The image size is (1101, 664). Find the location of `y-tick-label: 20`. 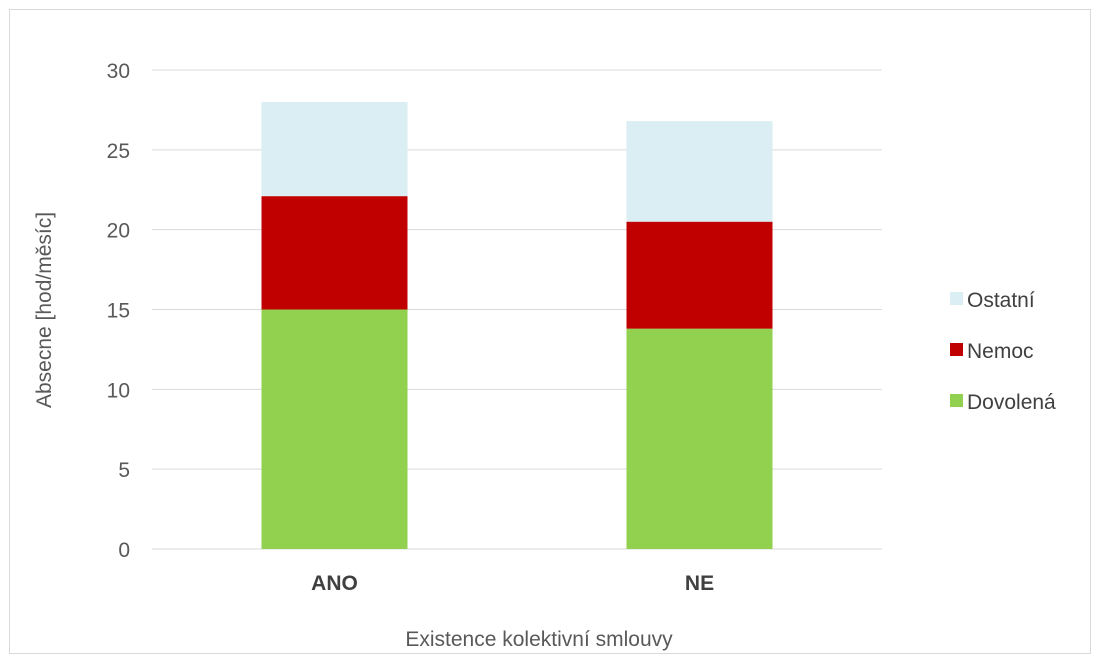

y-tick-label: 20 is located at coordinates (118, 231).